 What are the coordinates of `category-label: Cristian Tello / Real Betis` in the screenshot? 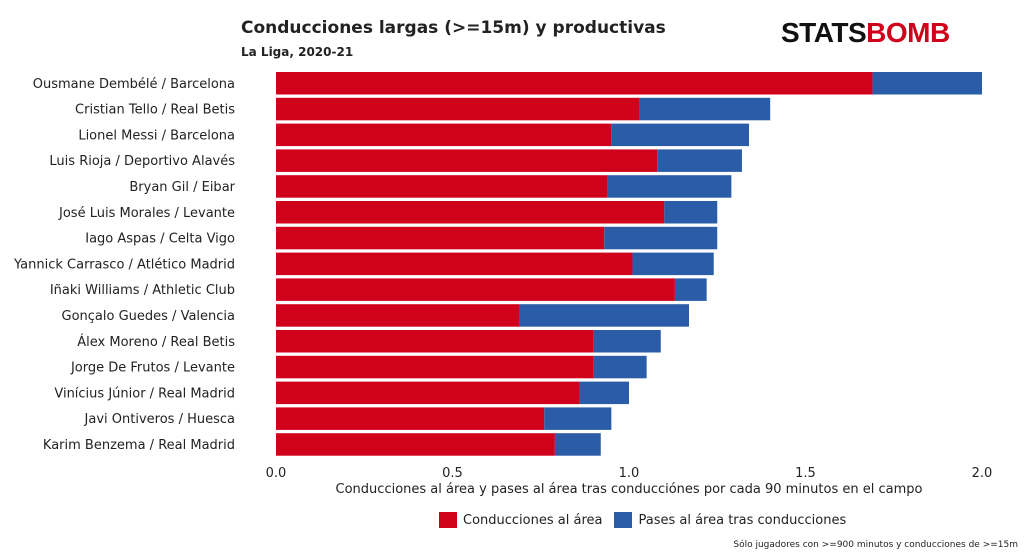 It's located at (155, 110).